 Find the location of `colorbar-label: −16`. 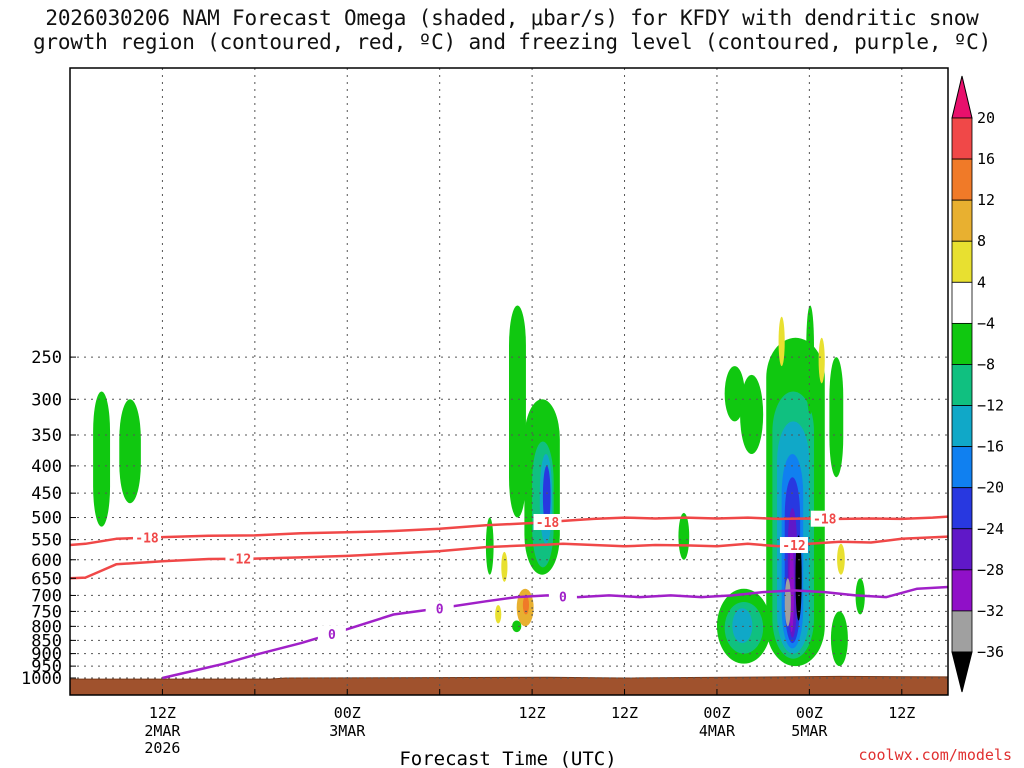

colorbar-label: −16 is located at coordinates (990, 447).